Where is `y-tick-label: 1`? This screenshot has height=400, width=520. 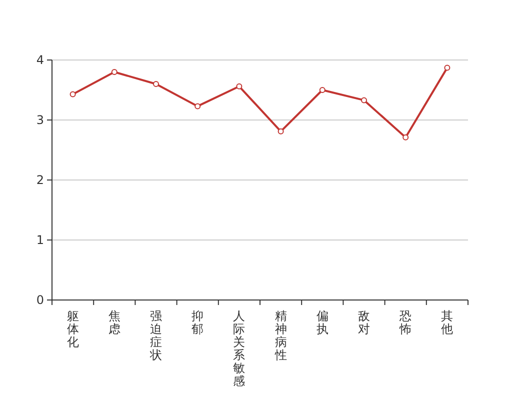 y-tick-label: 1 is located at coordinates (40, 240).